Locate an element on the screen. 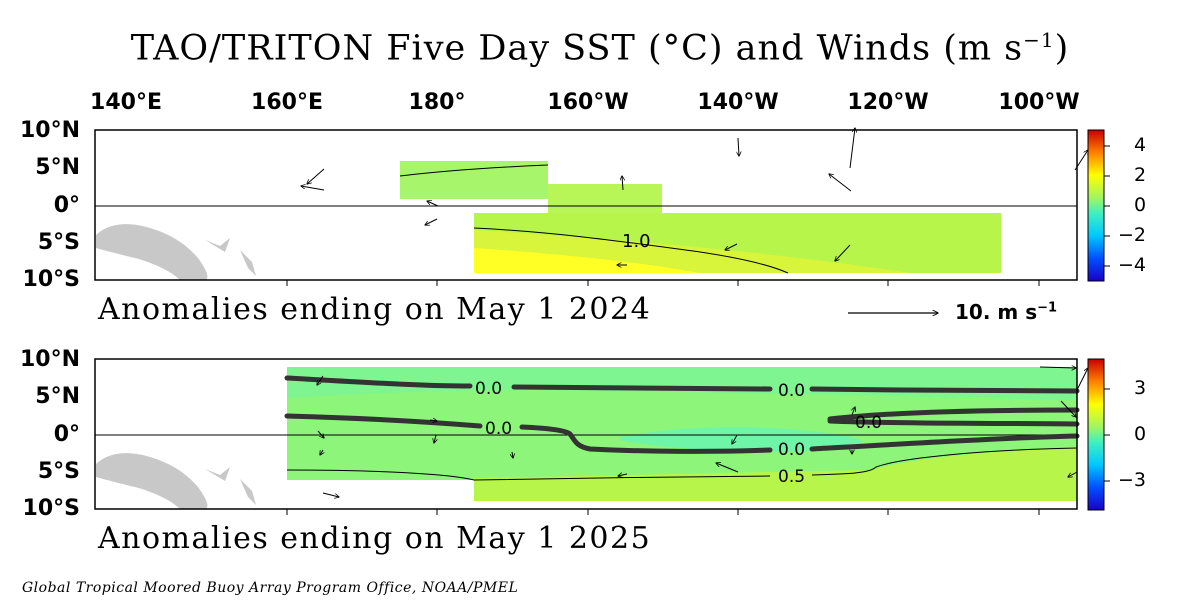 Image resolution: width=1200 pixels, height=608 pixels. contour-2025-eq is located at coordinates (682, 433).